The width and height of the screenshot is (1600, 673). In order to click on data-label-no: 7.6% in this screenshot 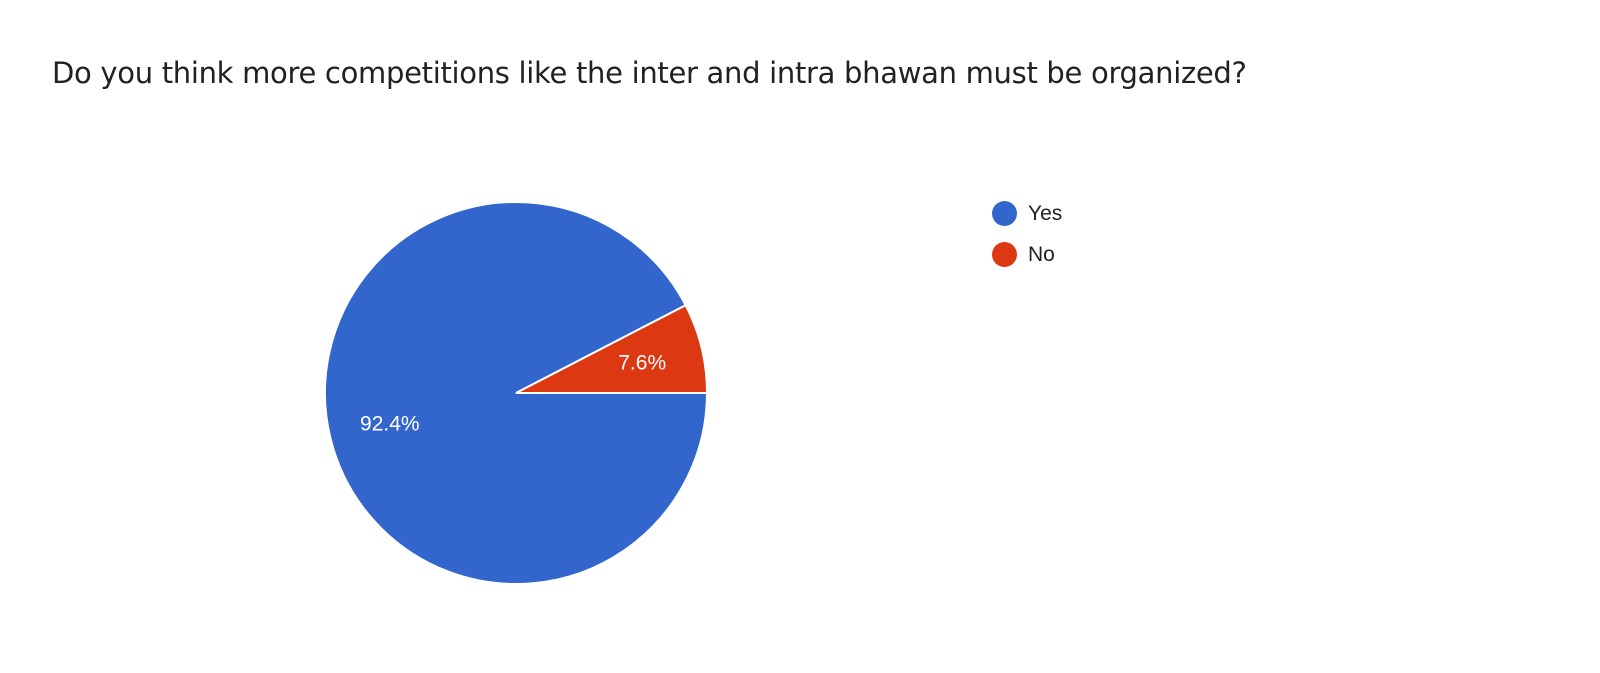, I will do `click(642, 362)`.